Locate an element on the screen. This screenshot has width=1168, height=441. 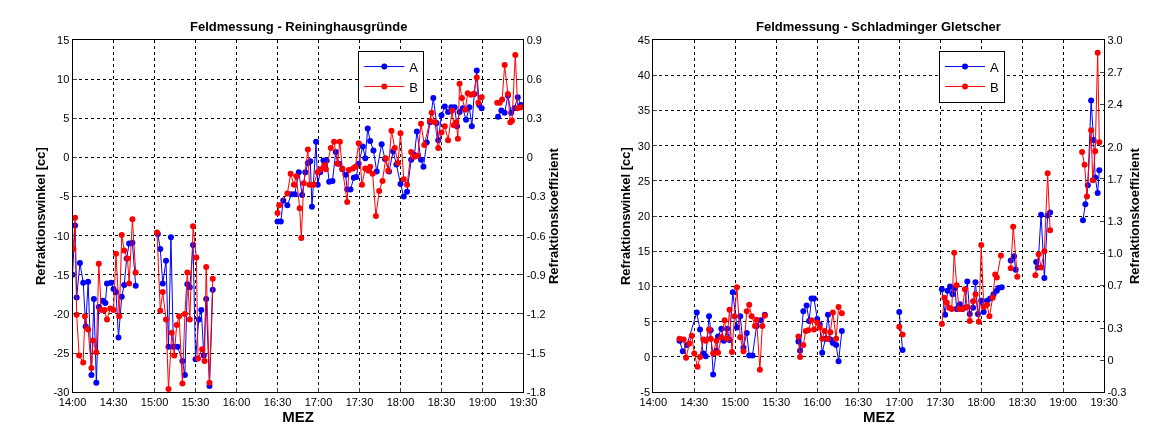
y-tick-label: -15 is located at coordinates (61, 274).